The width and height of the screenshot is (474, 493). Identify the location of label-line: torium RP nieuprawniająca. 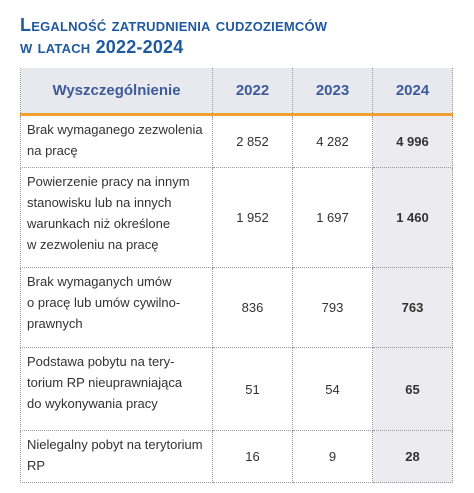
(105, 382).